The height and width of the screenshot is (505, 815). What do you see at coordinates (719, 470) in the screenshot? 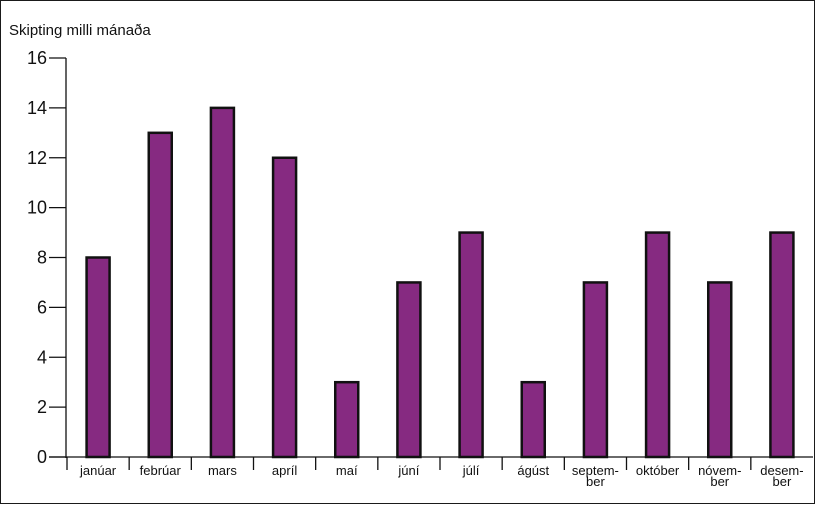
I see `x-tick-label: nóvem-` at bounding box center [719, 470].